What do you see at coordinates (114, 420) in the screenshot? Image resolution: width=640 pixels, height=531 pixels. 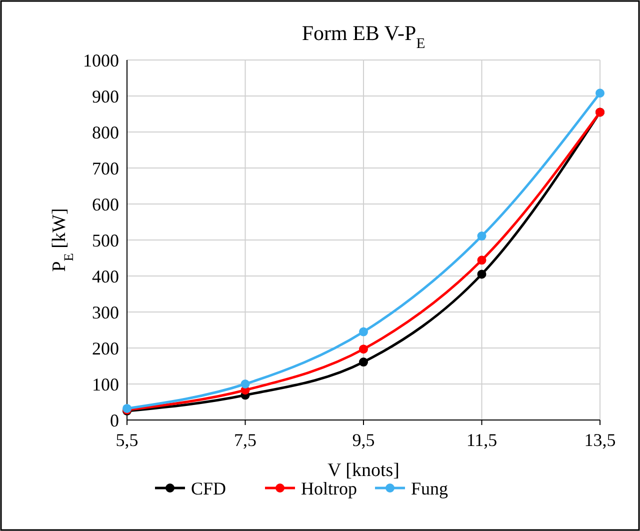 I see `y-tick-label: 0` at bounding box center [114, 420].